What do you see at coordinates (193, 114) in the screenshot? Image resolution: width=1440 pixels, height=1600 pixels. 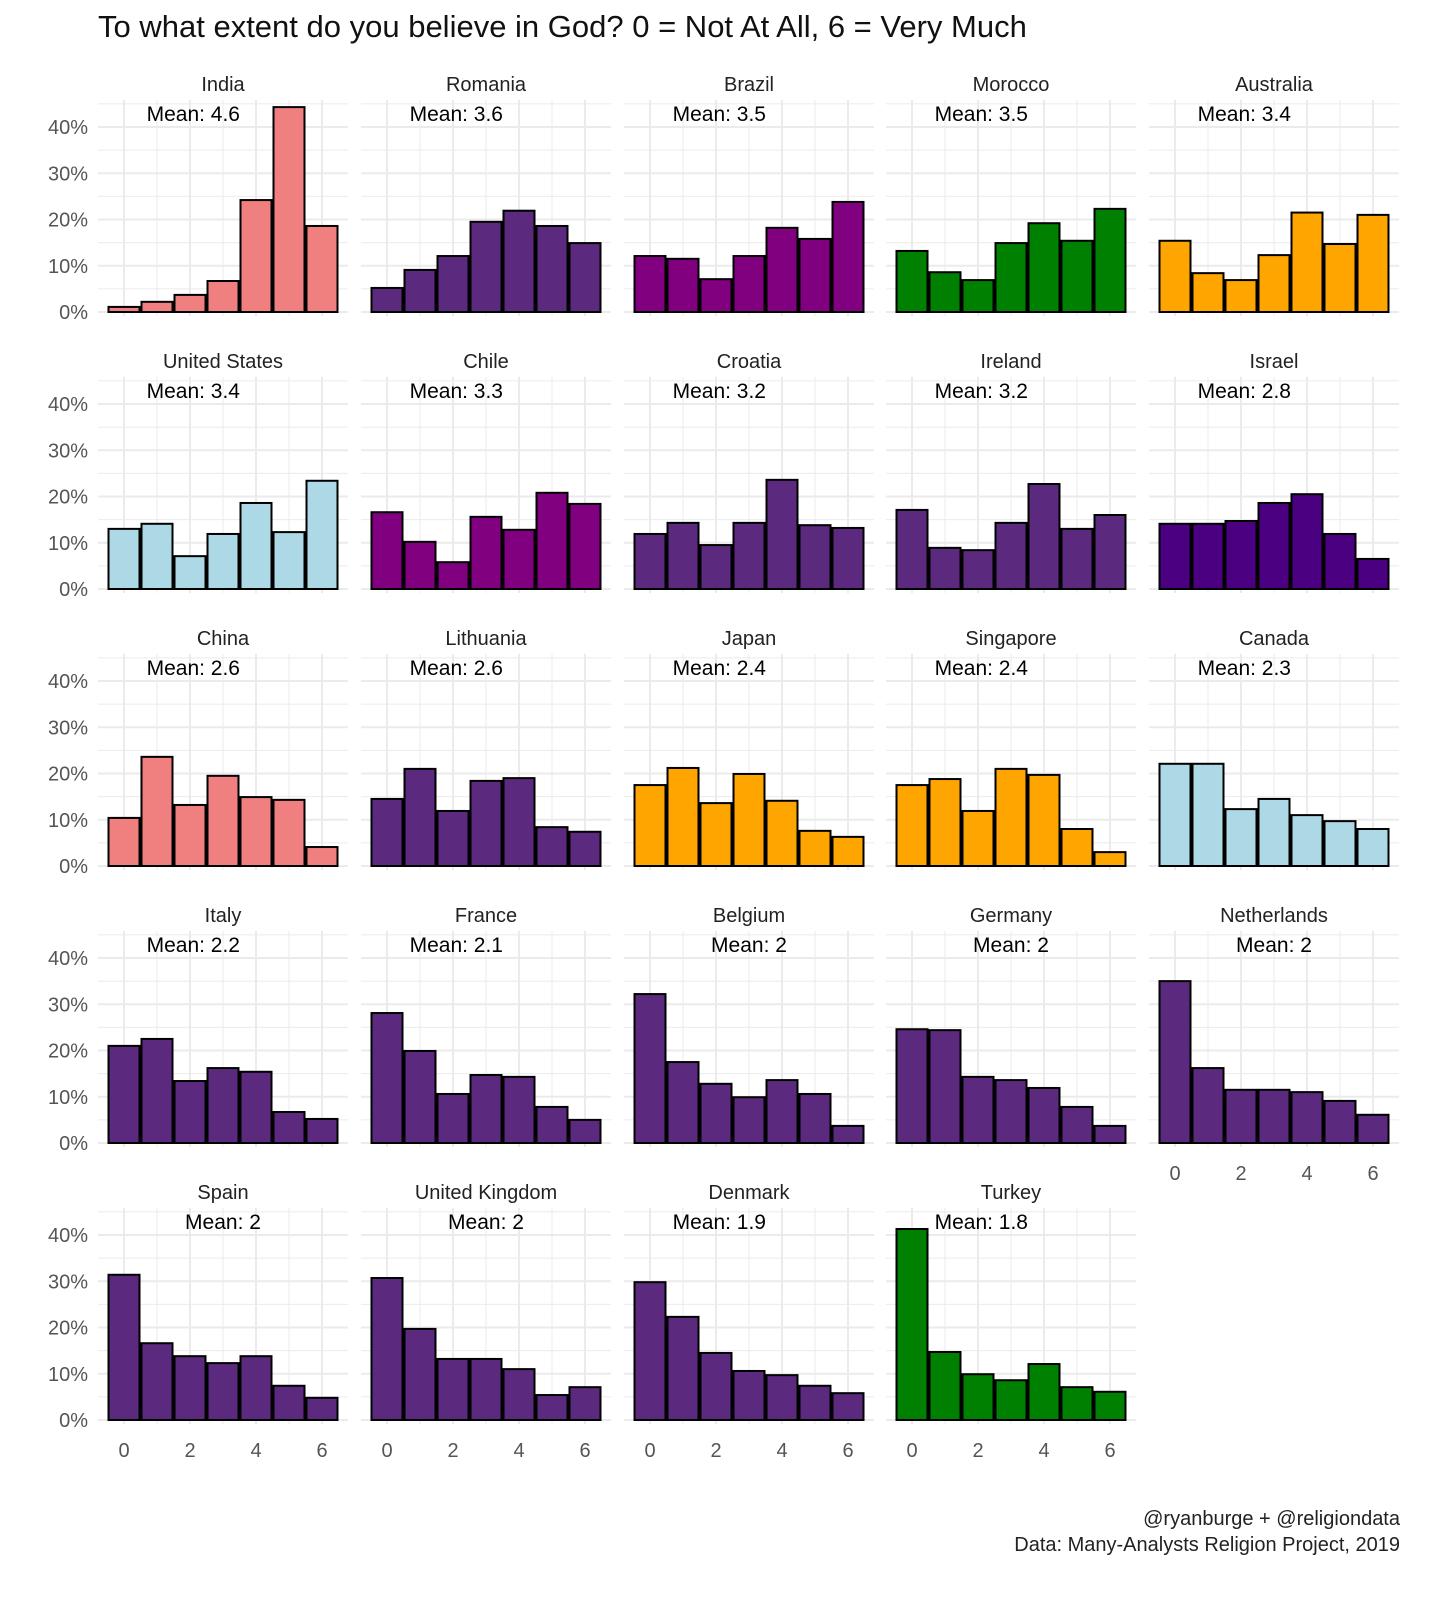 I see `mean-label: Mean: 4.6` at bounding box center [193, 114].